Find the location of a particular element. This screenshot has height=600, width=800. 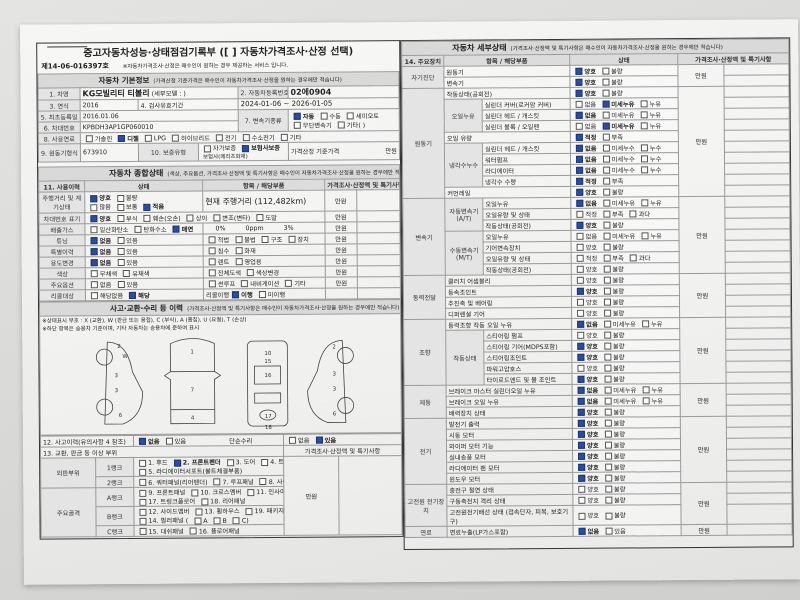

checkbox-option: 자가보증 is located at coordinates (218, 147).